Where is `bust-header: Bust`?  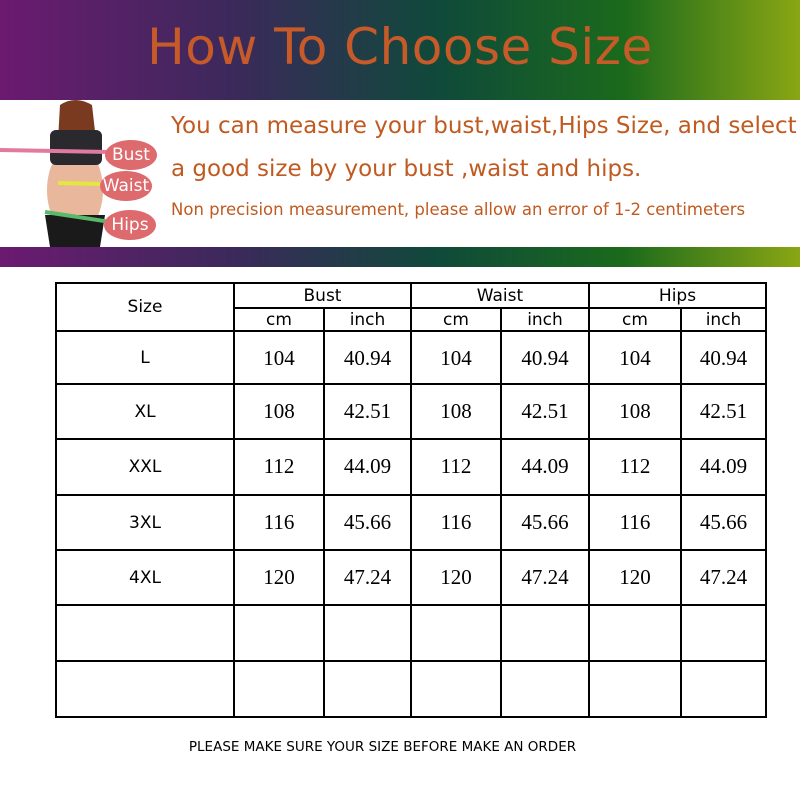
bust-header: Bust is located at coordinates (322, 295).